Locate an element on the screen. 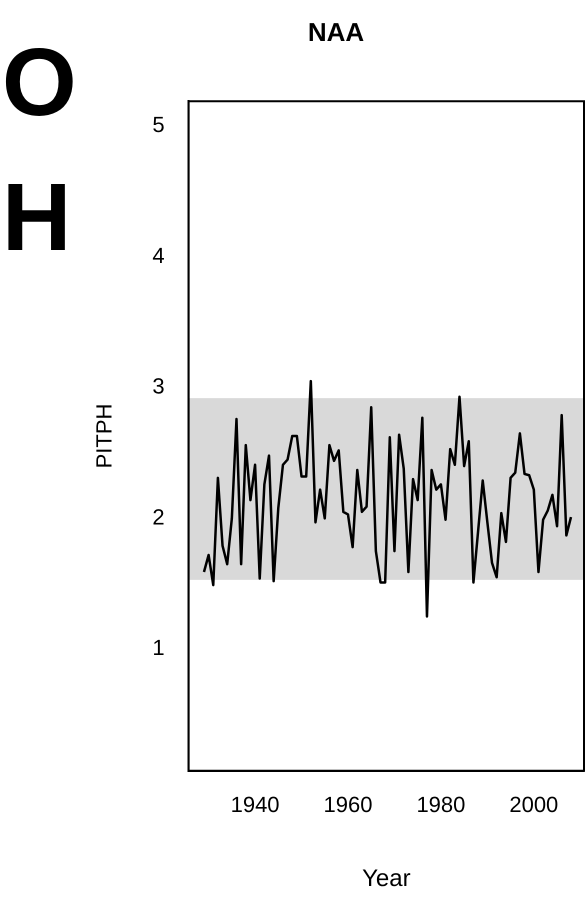 The image size is (586, 902). x-tick-label: 1960 is located at coordinates (348, 805).